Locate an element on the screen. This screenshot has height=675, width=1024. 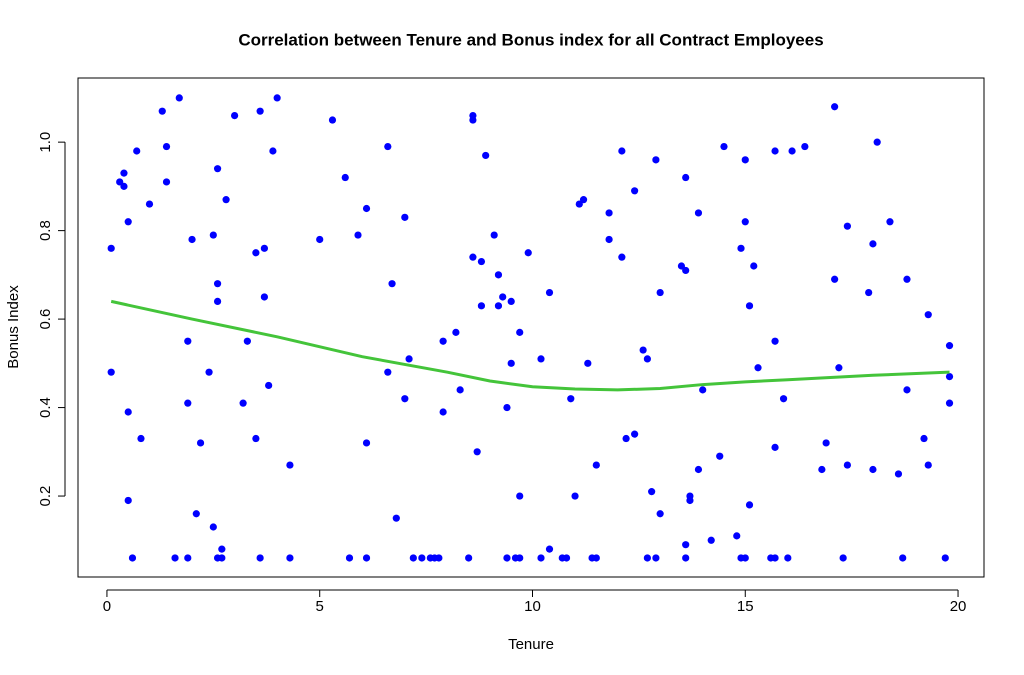
x-tick-label: 0 is located at coordinates (107, 606).